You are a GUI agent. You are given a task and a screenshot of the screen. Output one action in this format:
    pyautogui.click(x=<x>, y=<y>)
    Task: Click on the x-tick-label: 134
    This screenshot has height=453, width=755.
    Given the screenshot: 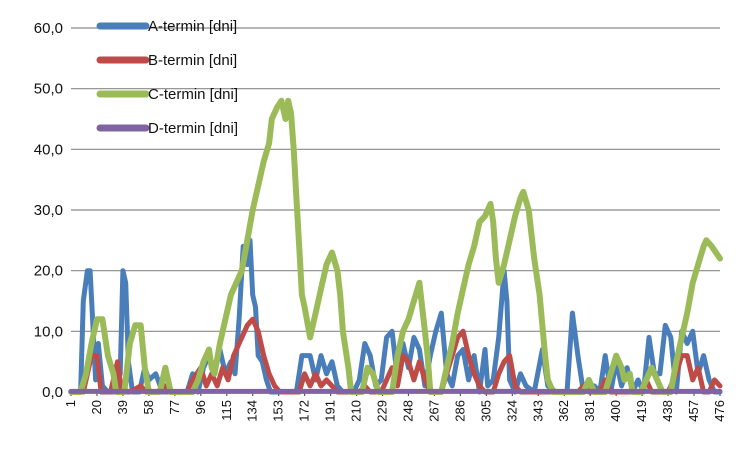 What is the action you would take?
    pyautogui.click(x=252, y=411)
    